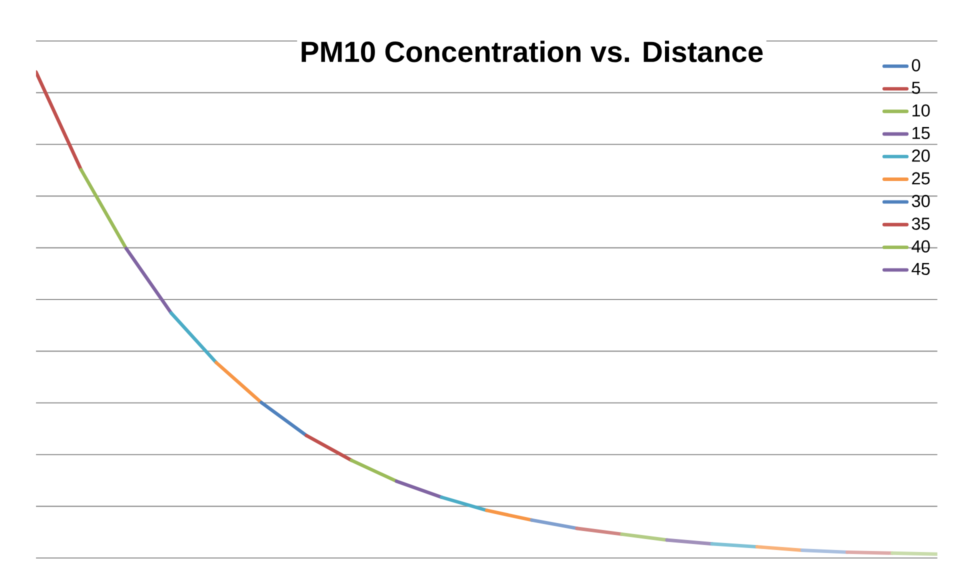  I want to click on legend-label: 5, so click(916, 88).